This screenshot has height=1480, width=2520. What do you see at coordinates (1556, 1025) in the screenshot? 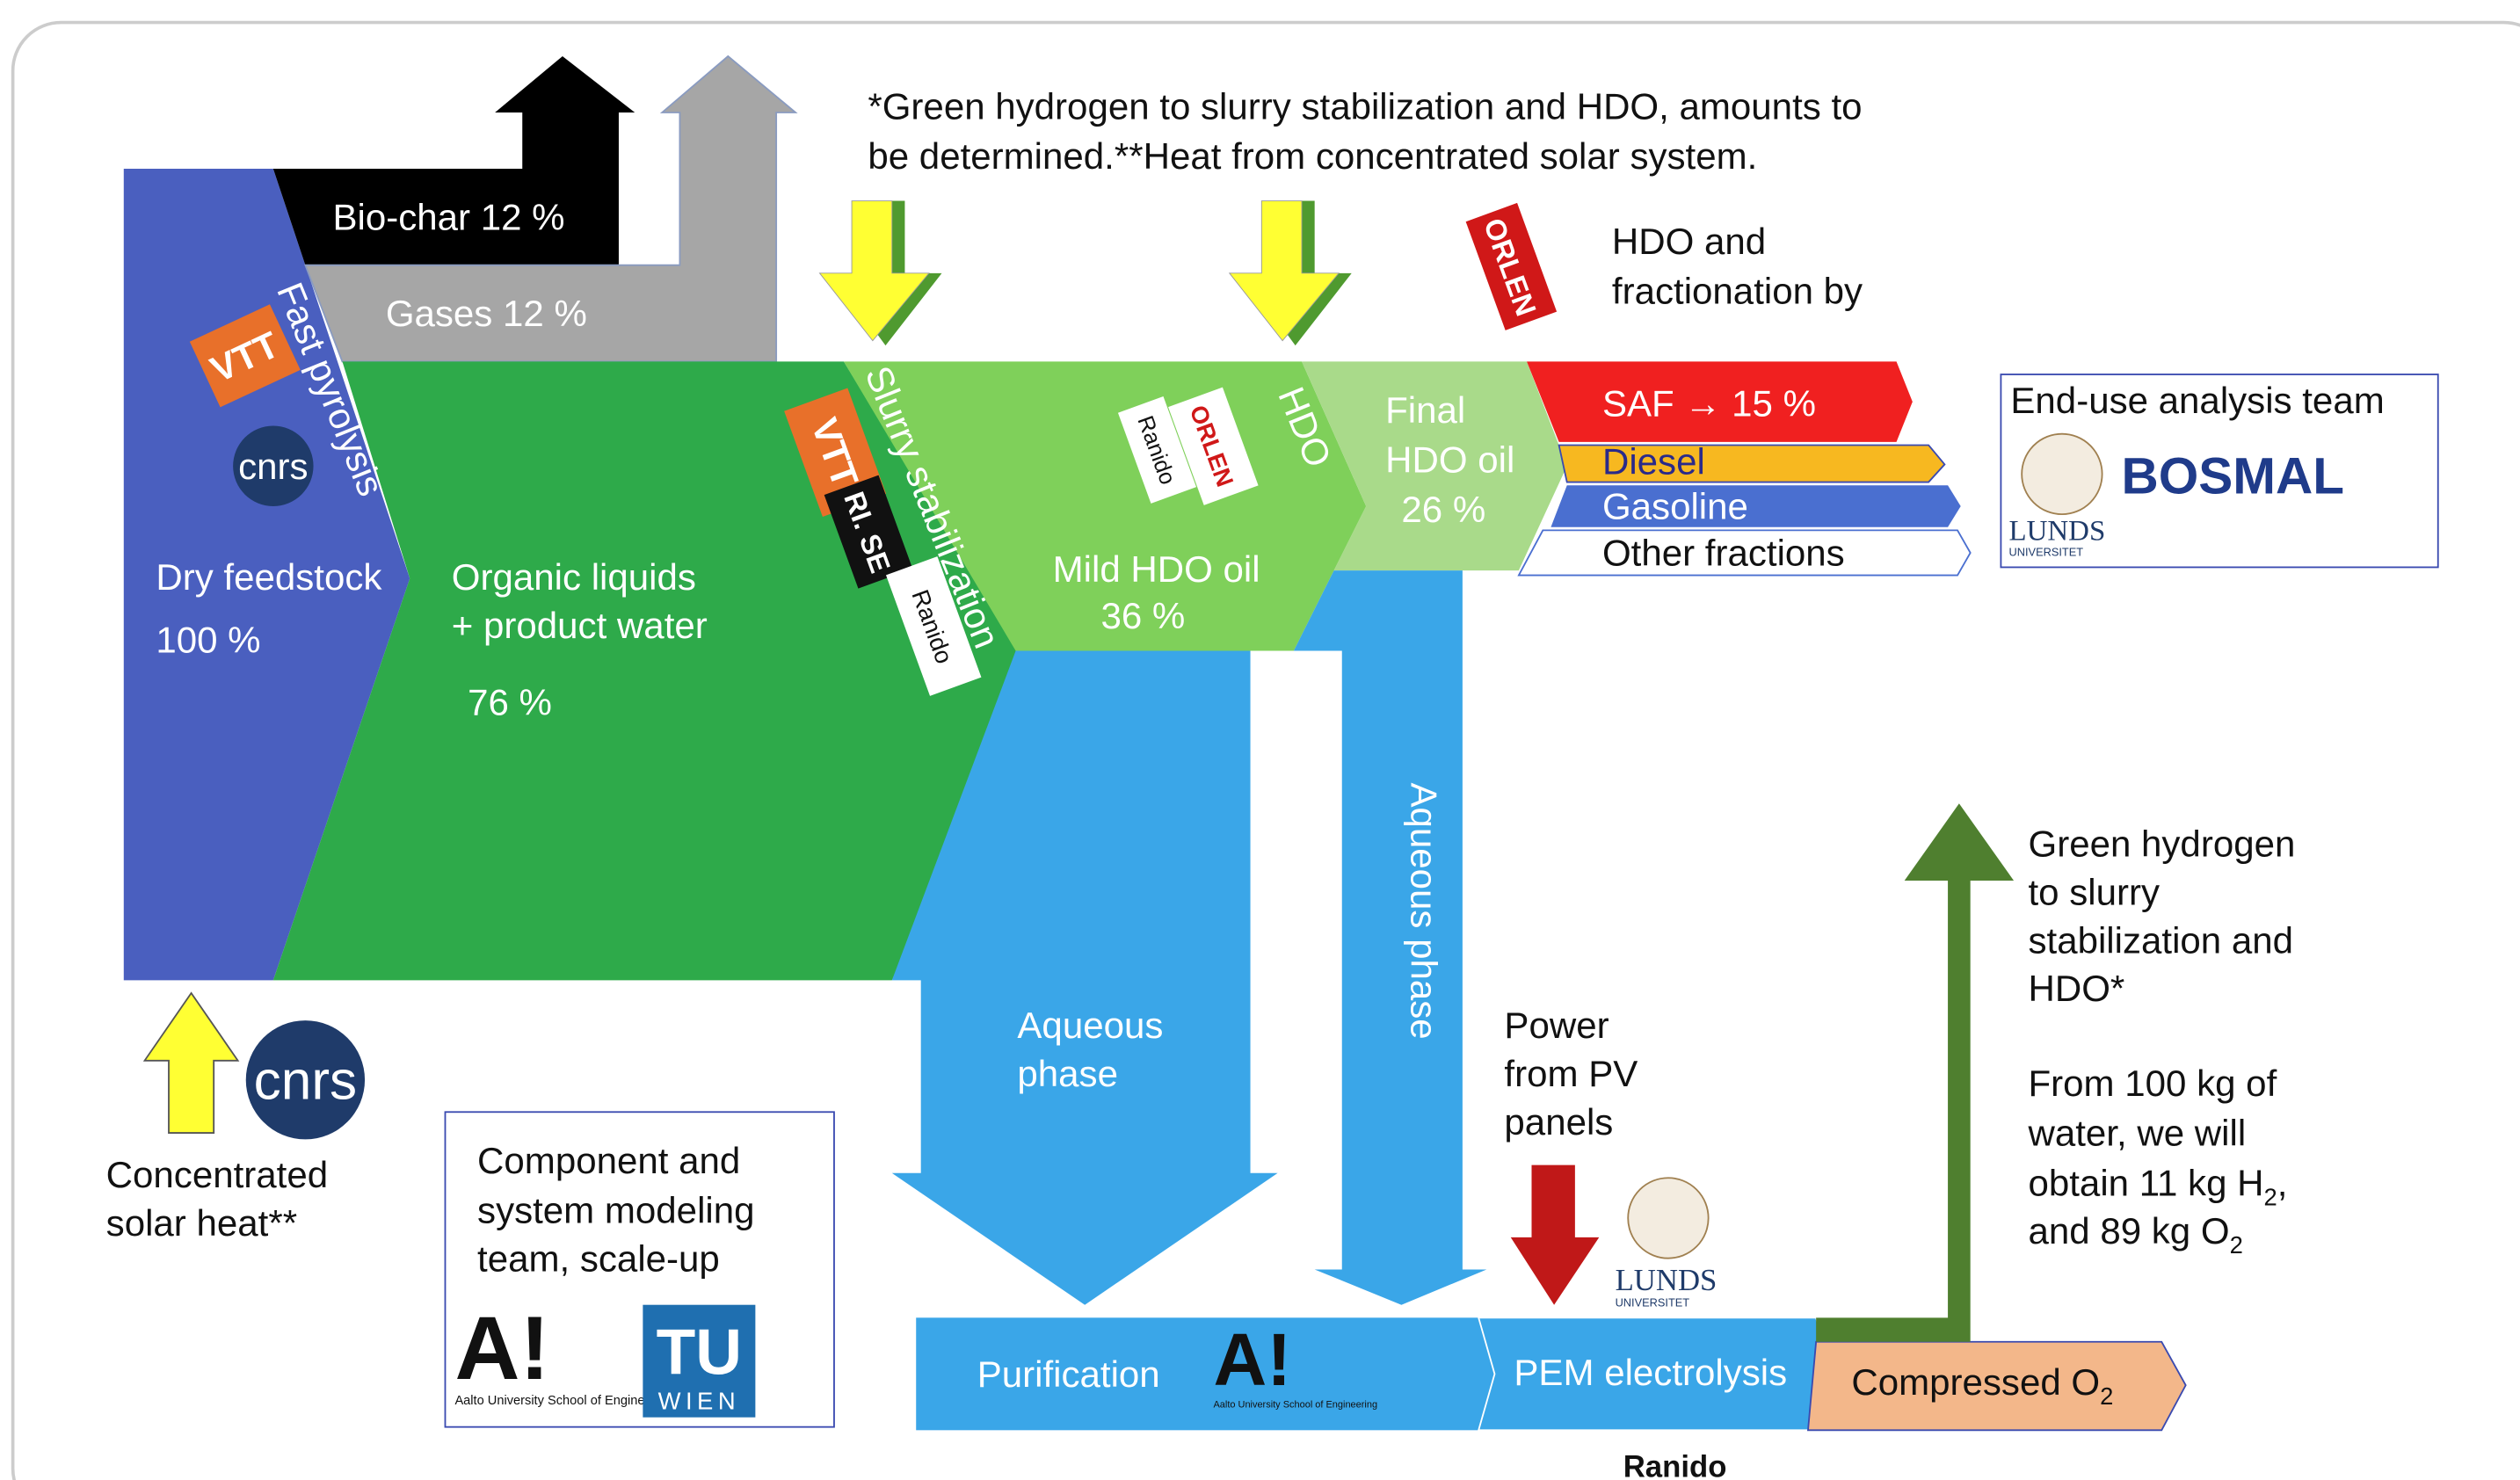
I see `power-label: Power` at bounding box center [1556, 1025].